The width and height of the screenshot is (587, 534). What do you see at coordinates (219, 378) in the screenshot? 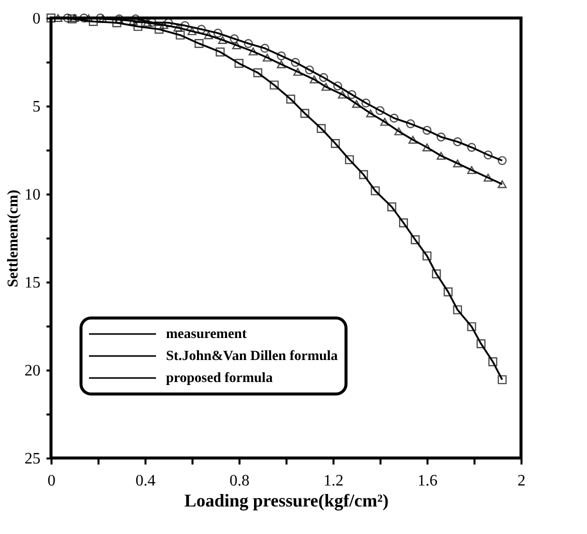
I see `legend-label: proposed formula` at bounding box center [219, 378].